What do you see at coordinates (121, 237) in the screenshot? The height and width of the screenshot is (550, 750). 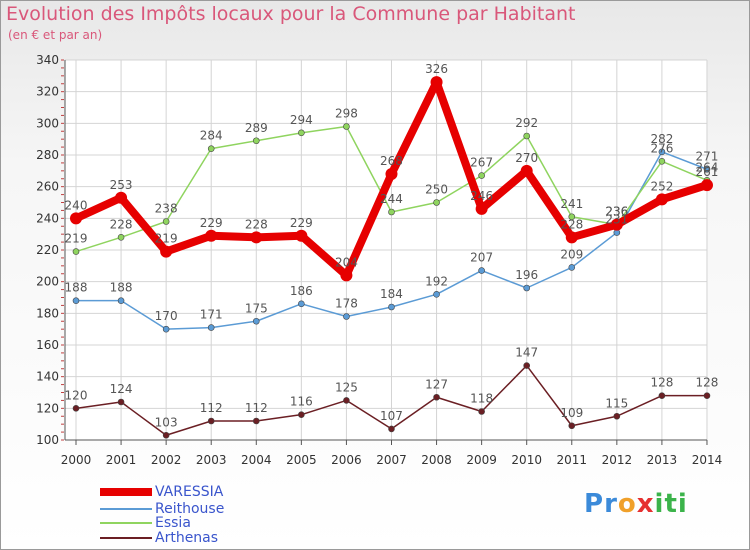 I see `point-essia-2001` at bounding box center [121, 237].